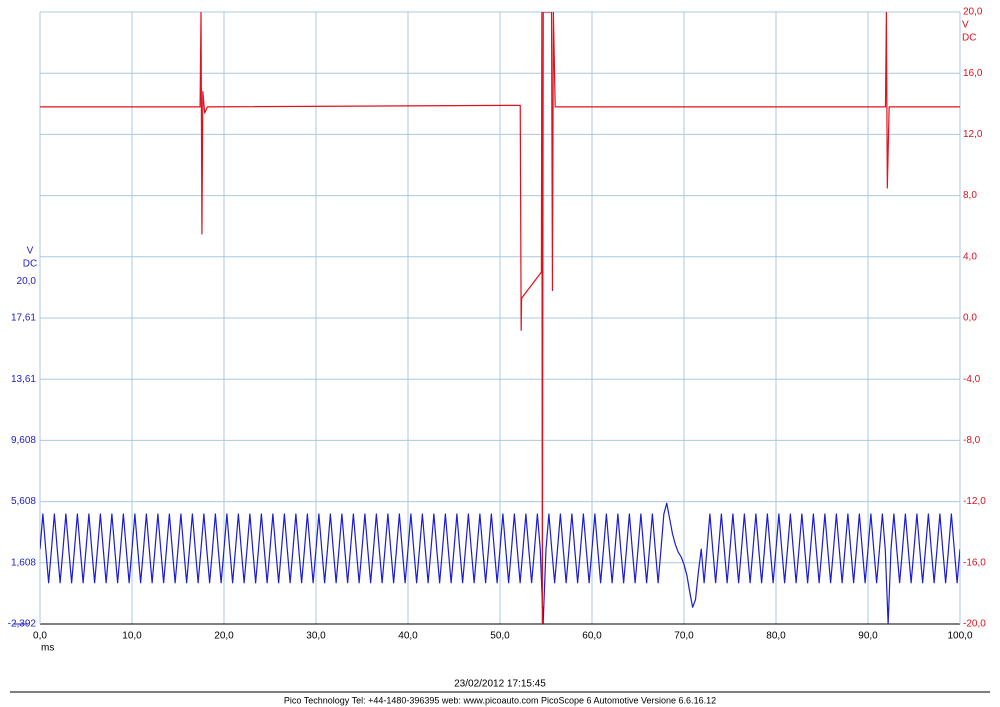 The height and width of the screenshot is (707, 1000). Describe the element at coordinates (970, 318) in the screenshot. I see `y2-tick-label: 0,0` at that location.